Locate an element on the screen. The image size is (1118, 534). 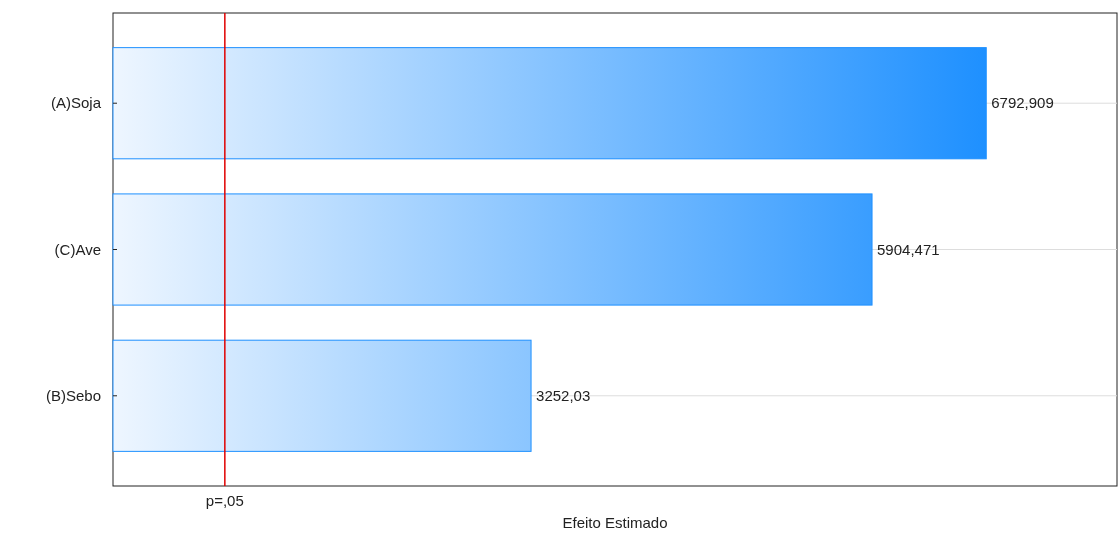
y-tick-label: (C)Ave is located at coordinates (77, 249).